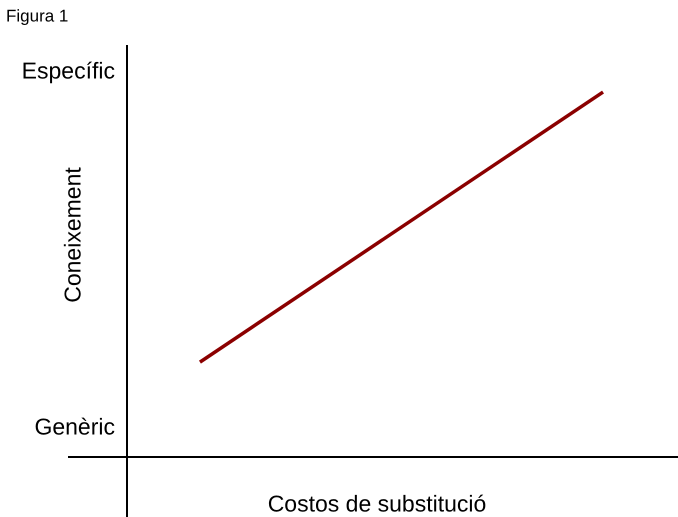 The image size is (678, 517). What do you see at coordinates (74, 426) in the screenshot?
I see `annotation: Genèric` at bounding box center [74, 426].